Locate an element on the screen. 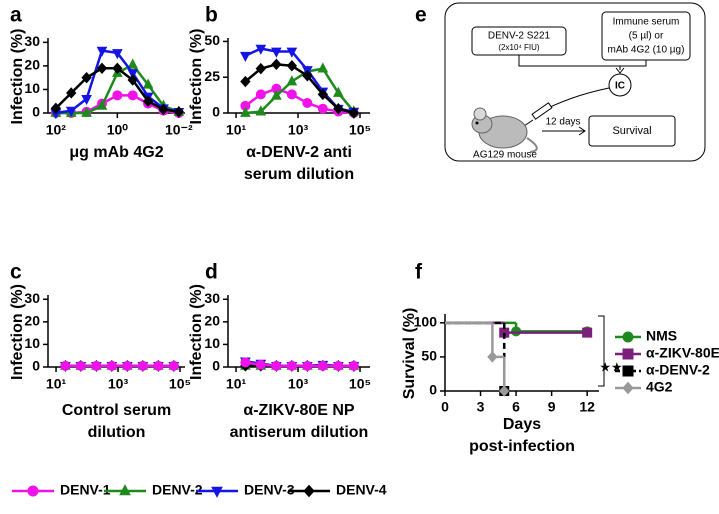 The height and width of the screenshot is (514, 719). legend-label: 4G2 is located at coordinates (659, 387).